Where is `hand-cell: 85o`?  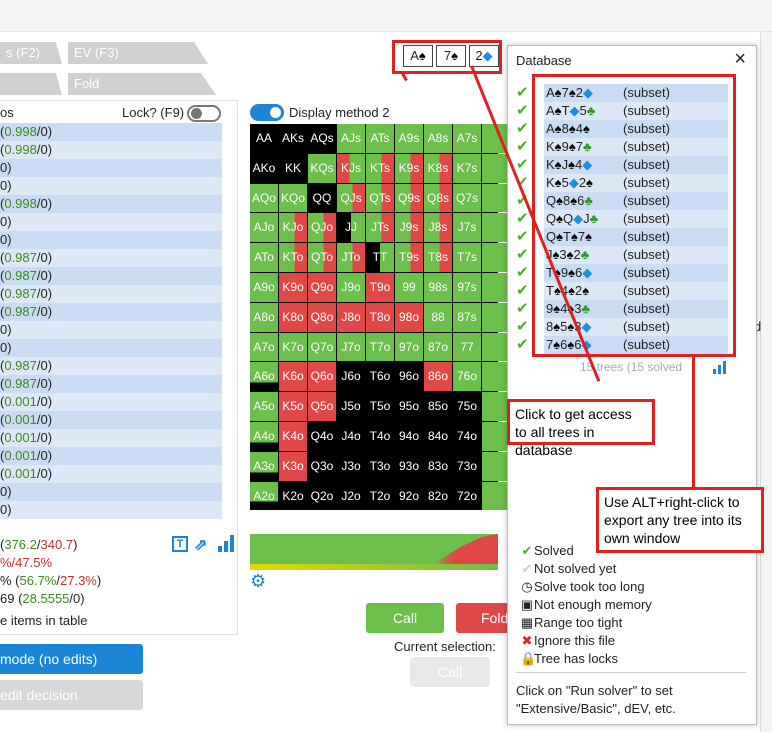 hand-cell: 85o is located at coordinates (438, 406).